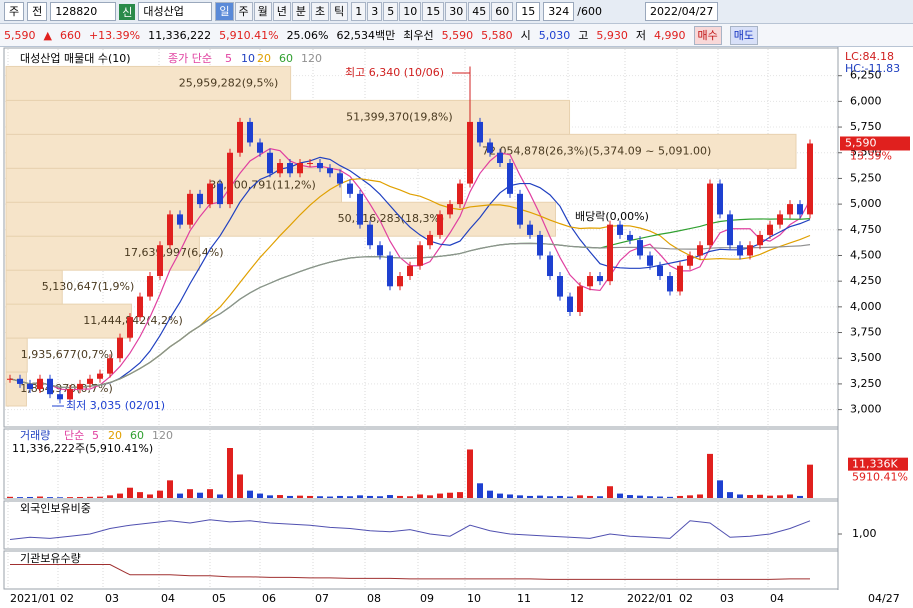  I want to click on market-select: 주, so click(14, 11).